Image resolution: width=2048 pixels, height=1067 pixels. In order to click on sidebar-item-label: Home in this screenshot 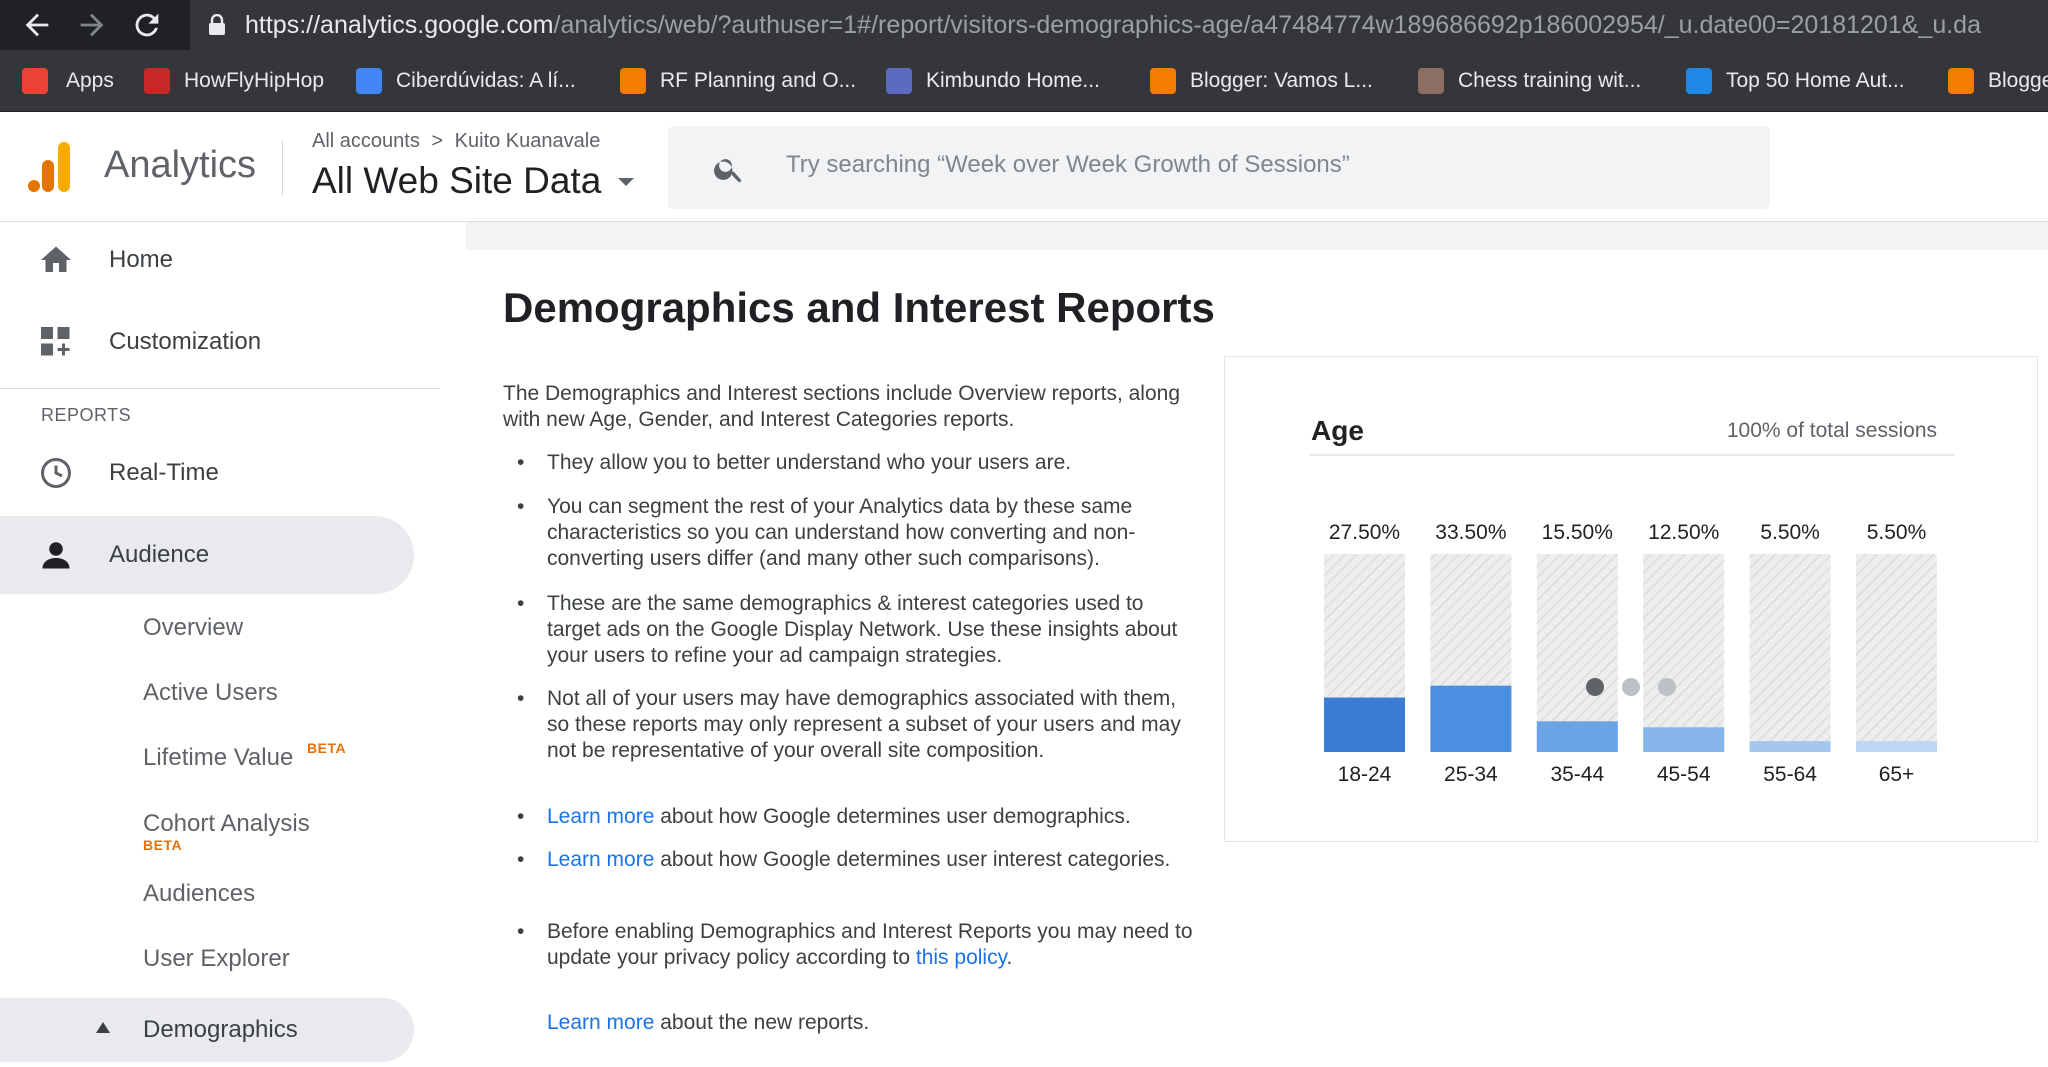, I will do `click(141, 259)`.